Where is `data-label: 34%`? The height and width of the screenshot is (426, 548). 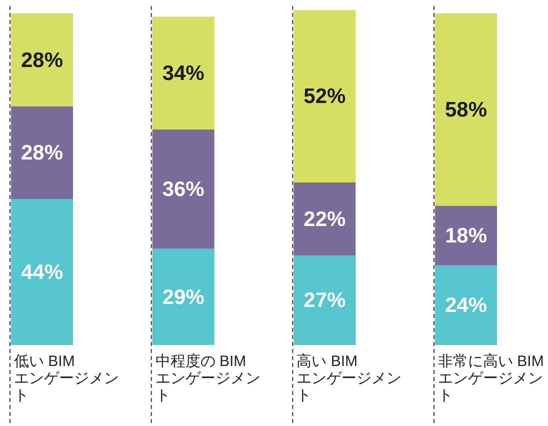
data-label: 34% is located at coordinates (183, 74).